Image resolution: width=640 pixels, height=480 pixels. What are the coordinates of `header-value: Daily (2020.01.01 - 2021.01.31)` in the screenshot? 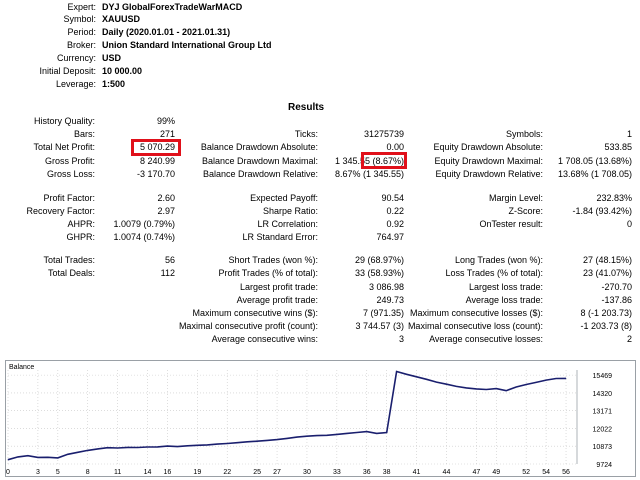 It's located at (166, 32).